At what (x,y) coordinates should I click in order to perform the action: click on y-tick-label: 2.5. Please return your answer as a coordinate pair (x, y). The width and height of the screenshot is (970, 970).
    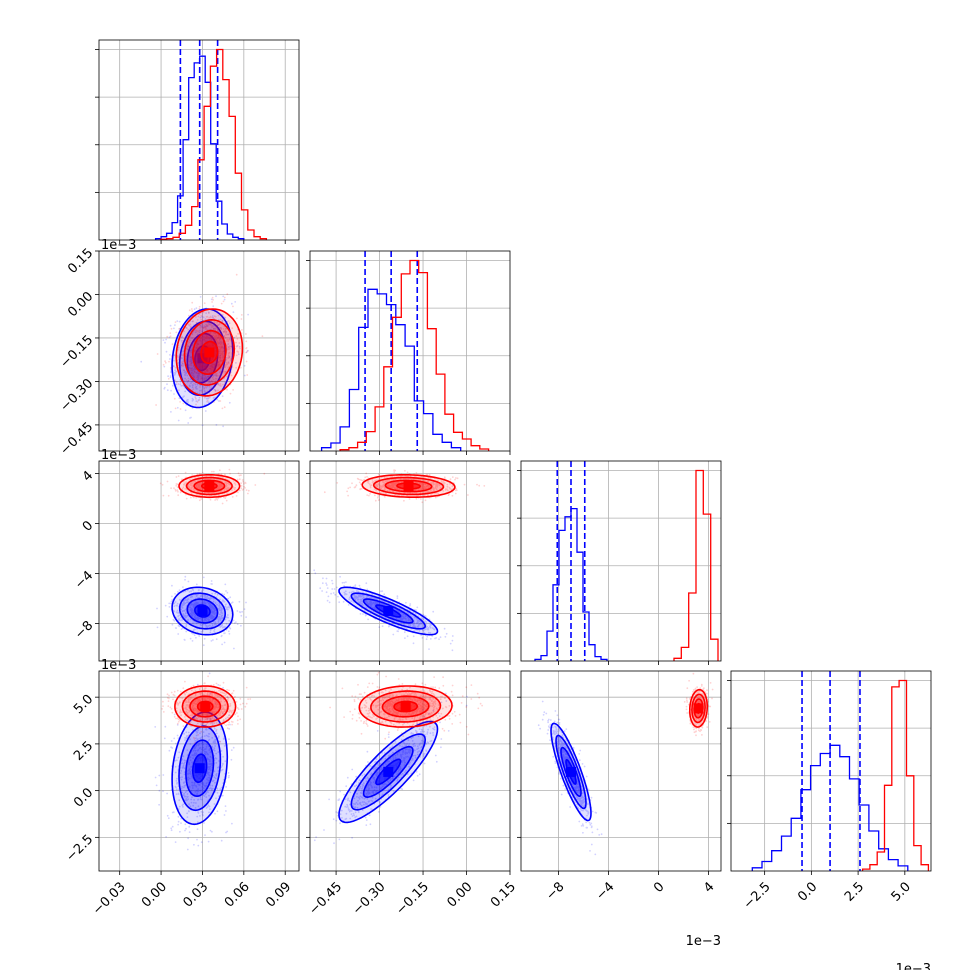
    Looking at the image, I should click on (83, 751).